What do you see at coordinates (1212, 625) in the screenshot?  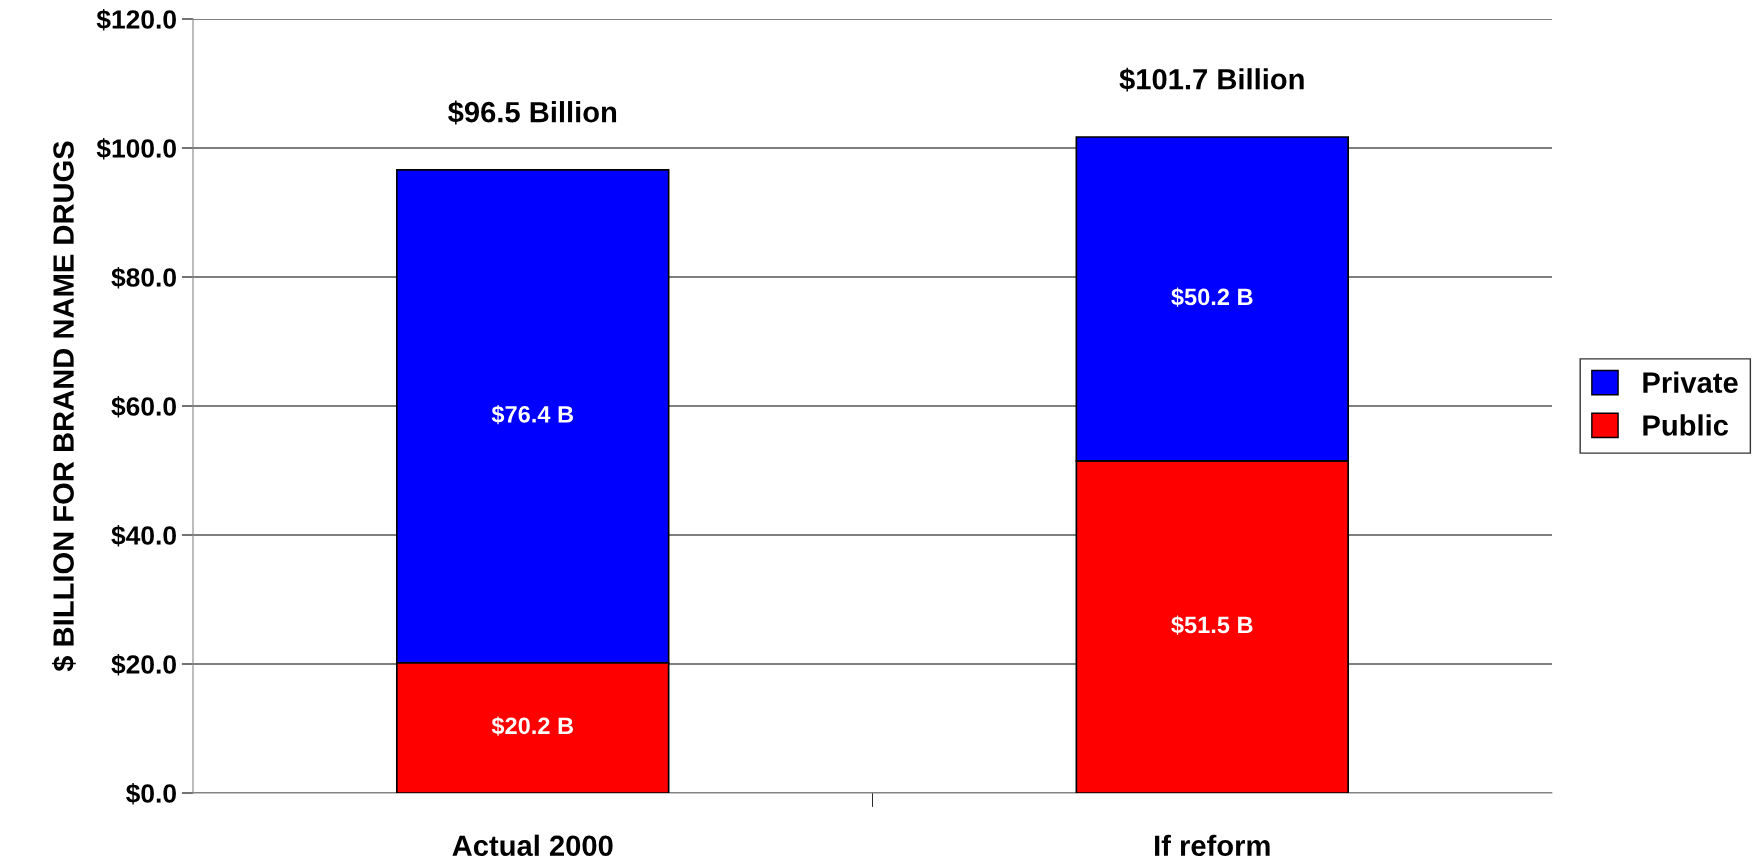 I see `data-label: $51.5 B` at bounding box center [1212, 625].